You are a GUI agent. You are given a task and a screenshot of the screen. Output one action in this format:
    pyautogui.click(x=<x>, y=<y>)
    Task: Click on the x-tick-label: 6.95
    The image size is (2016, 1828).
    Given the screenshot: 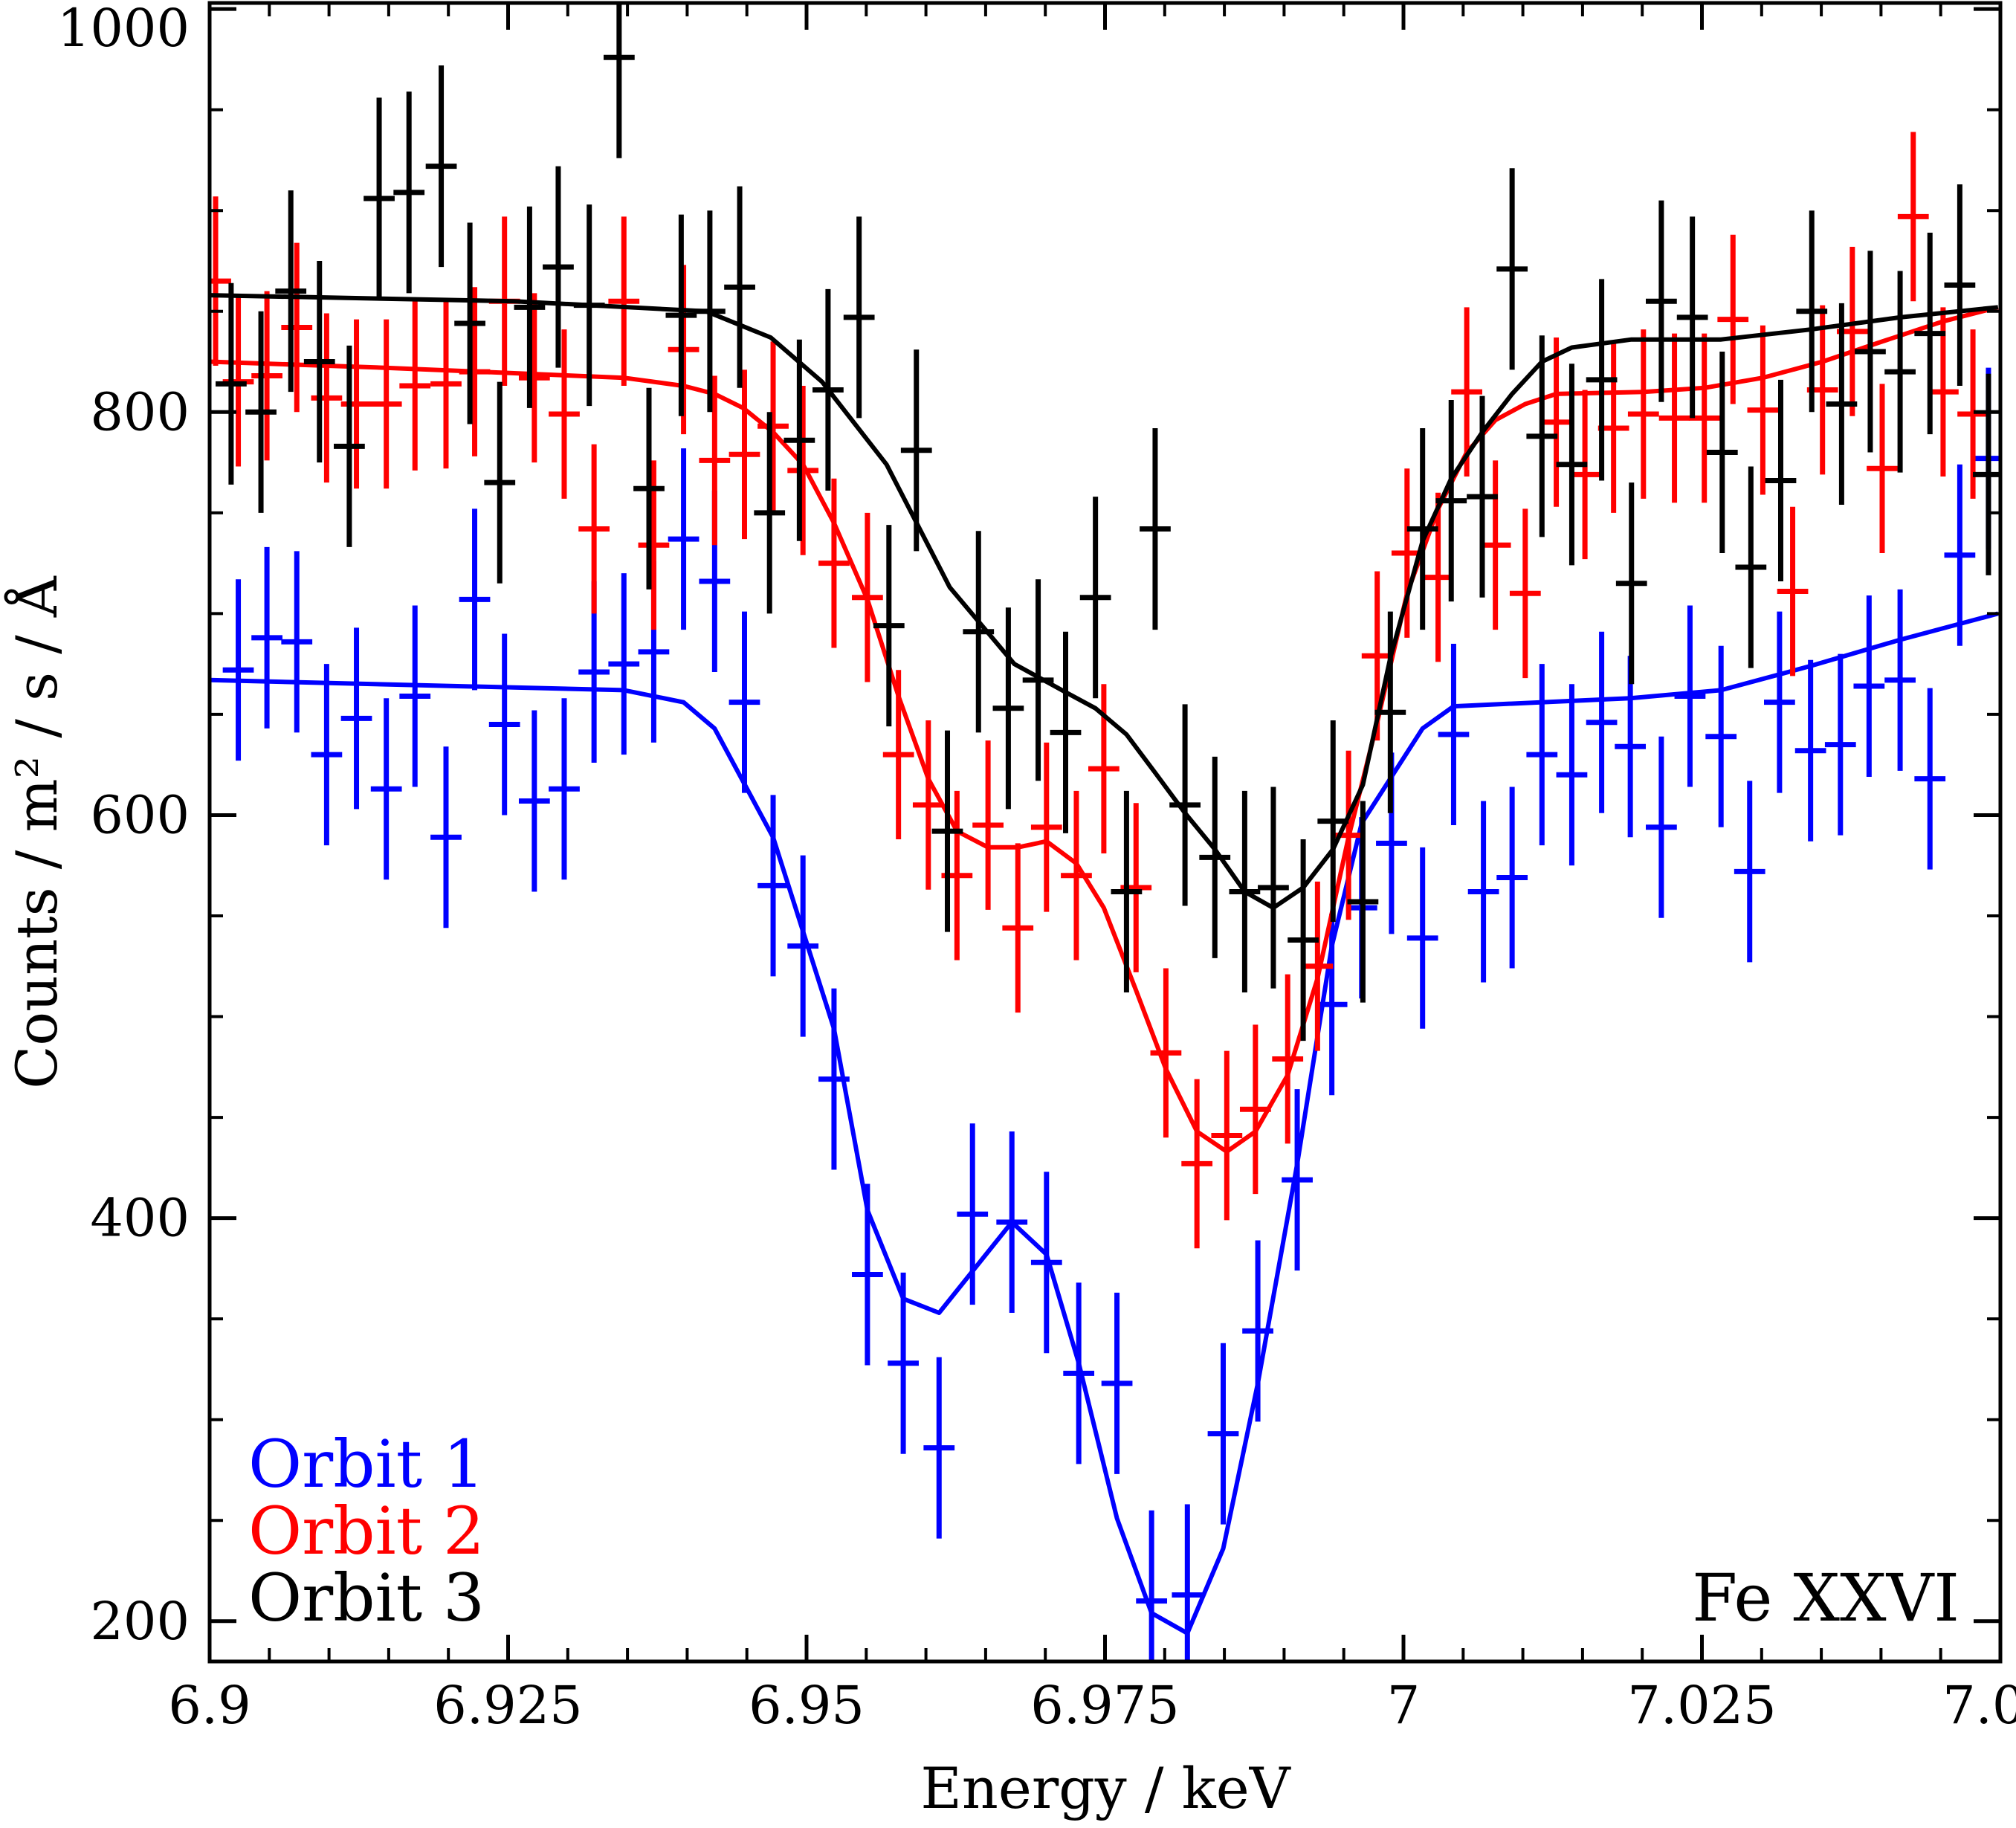 What is the action you would take?
    pyautogui.click(x=807, y=1705)
    